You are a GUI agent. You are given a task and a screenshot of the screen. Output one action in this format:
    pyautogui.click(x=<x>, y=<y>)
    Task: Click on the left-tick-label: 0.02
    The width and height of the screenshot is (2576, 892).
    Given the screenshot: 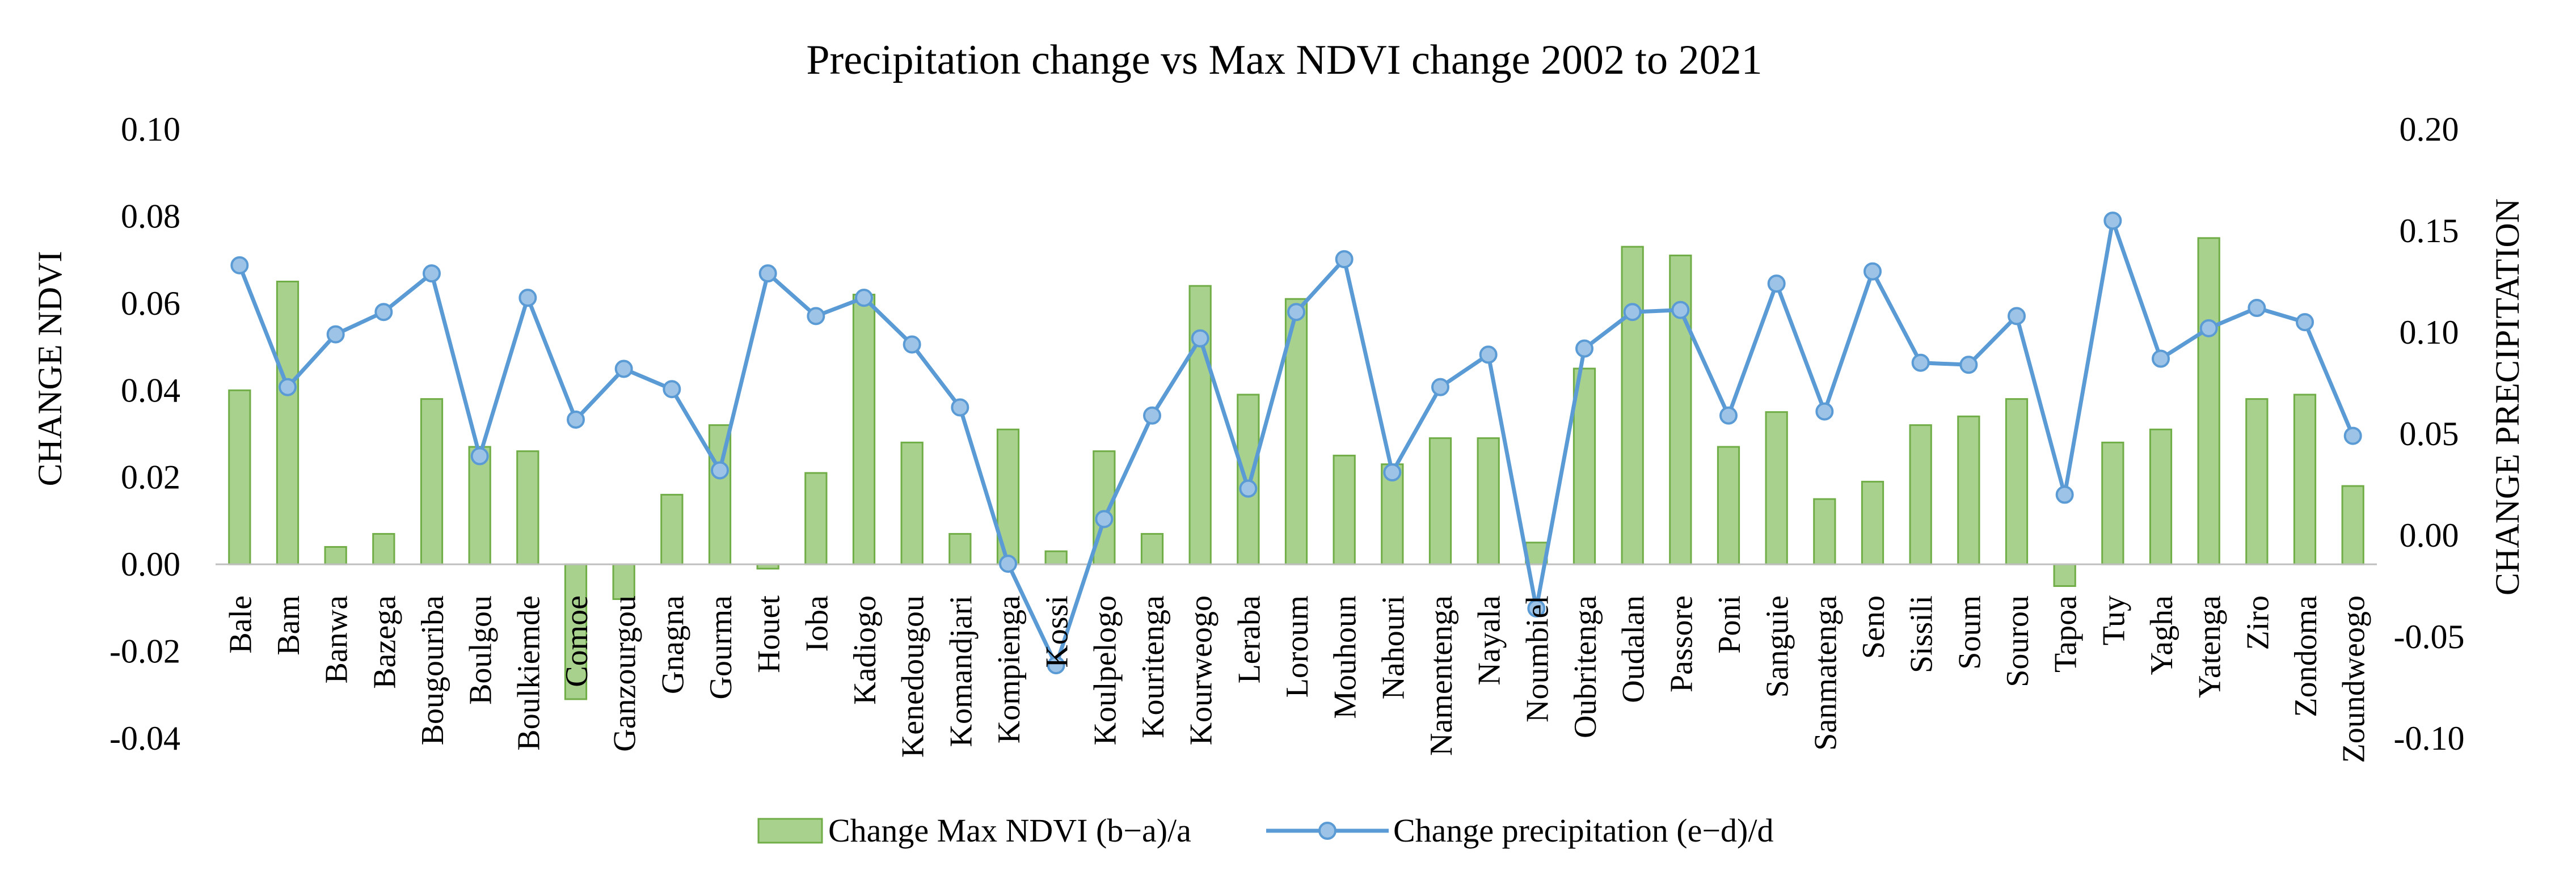 What is the action you would take?
    pyautogui.click(x=150, y=477)
    